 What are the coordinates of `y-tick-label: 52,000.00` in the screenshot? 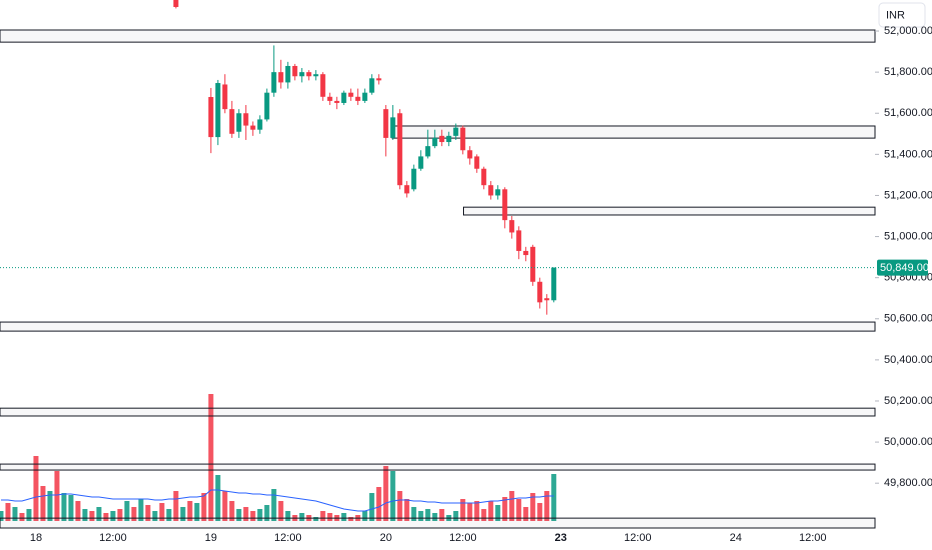 It's located at (908, 31).